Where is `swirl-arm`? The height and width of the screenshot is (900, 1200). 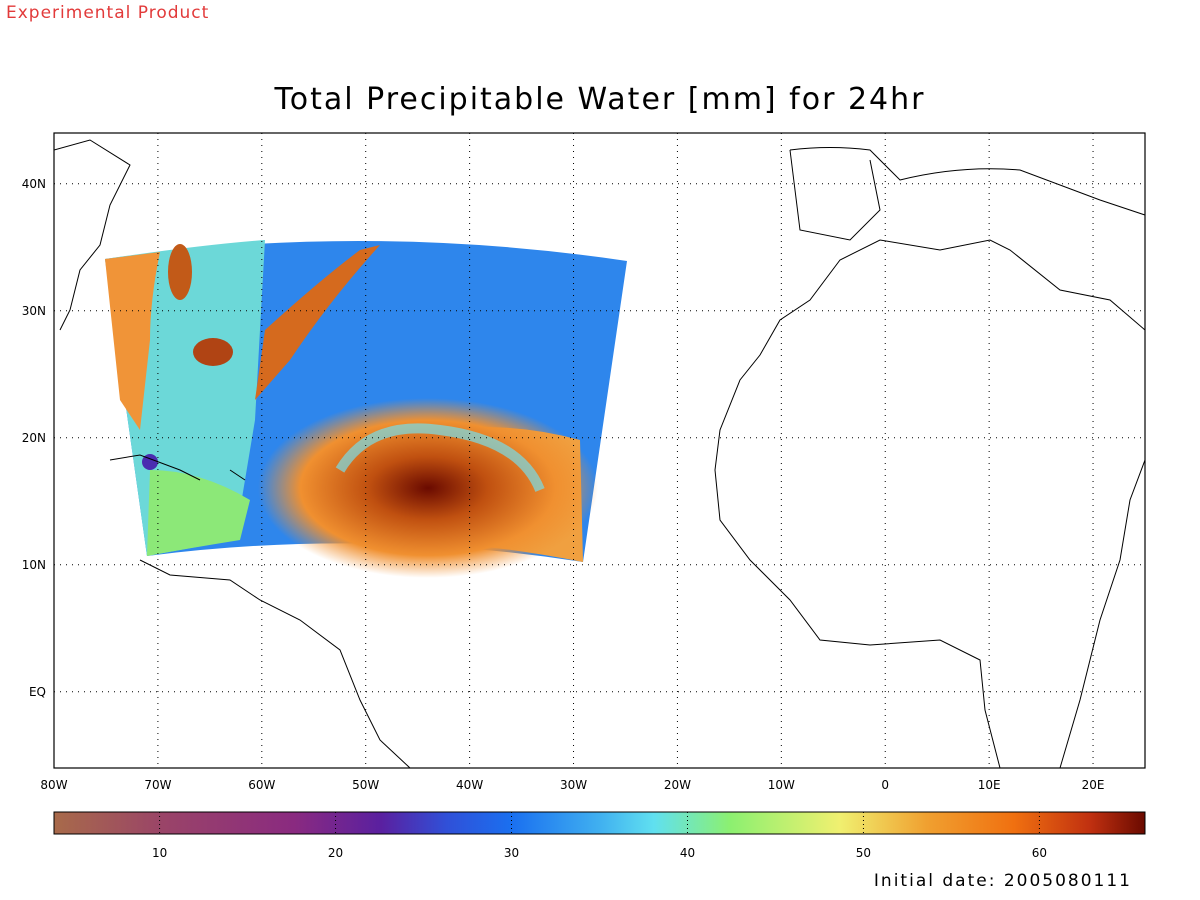 swirl-arm is located at coordinates (440, 458).